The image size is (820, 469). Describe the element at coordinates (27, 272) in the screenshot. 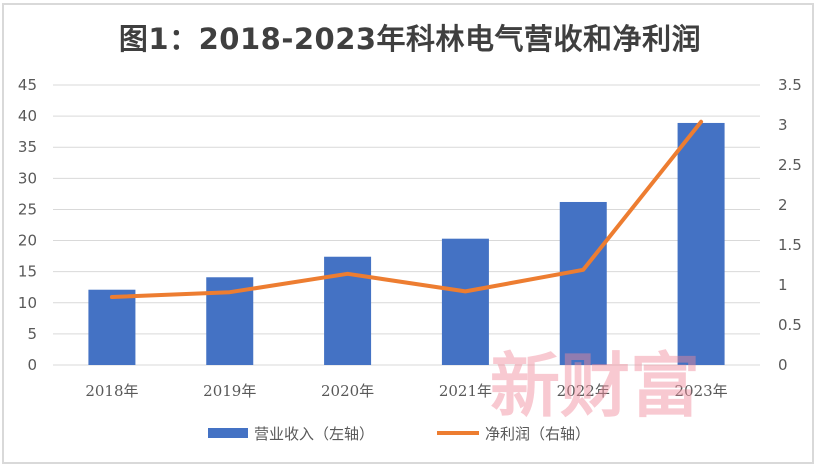

I see `left-axis-tick: 15` at that location.